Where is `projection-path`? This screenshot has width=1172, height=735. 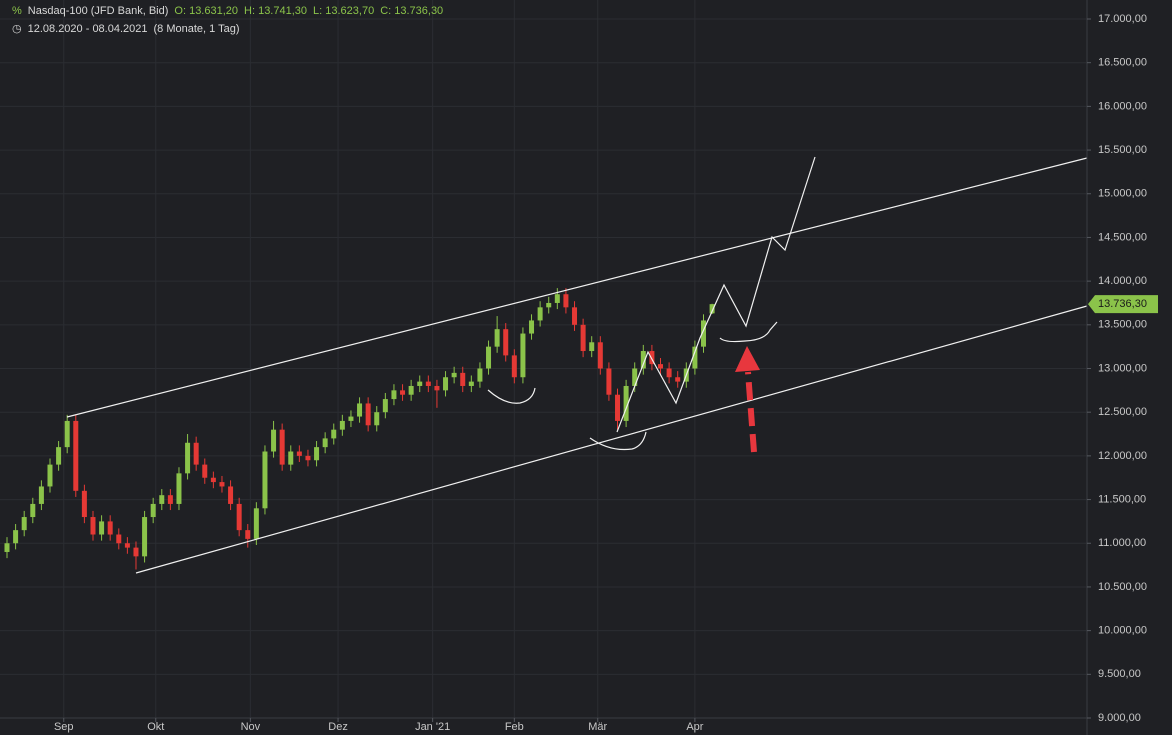 projection-path is located at coordinates (716, 294).